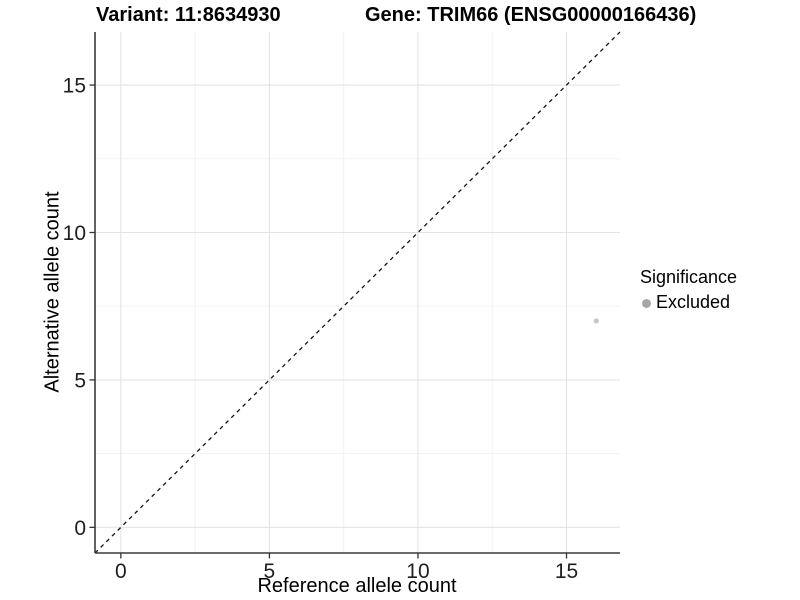 The image size is (800, 600). I want to click on legend: Significance Excluded, so click(688, 290).